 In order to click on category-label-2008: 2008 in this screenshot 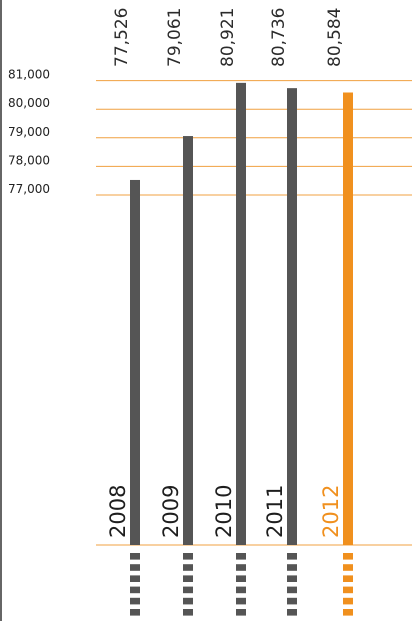, I will do `click(118, 511)`.